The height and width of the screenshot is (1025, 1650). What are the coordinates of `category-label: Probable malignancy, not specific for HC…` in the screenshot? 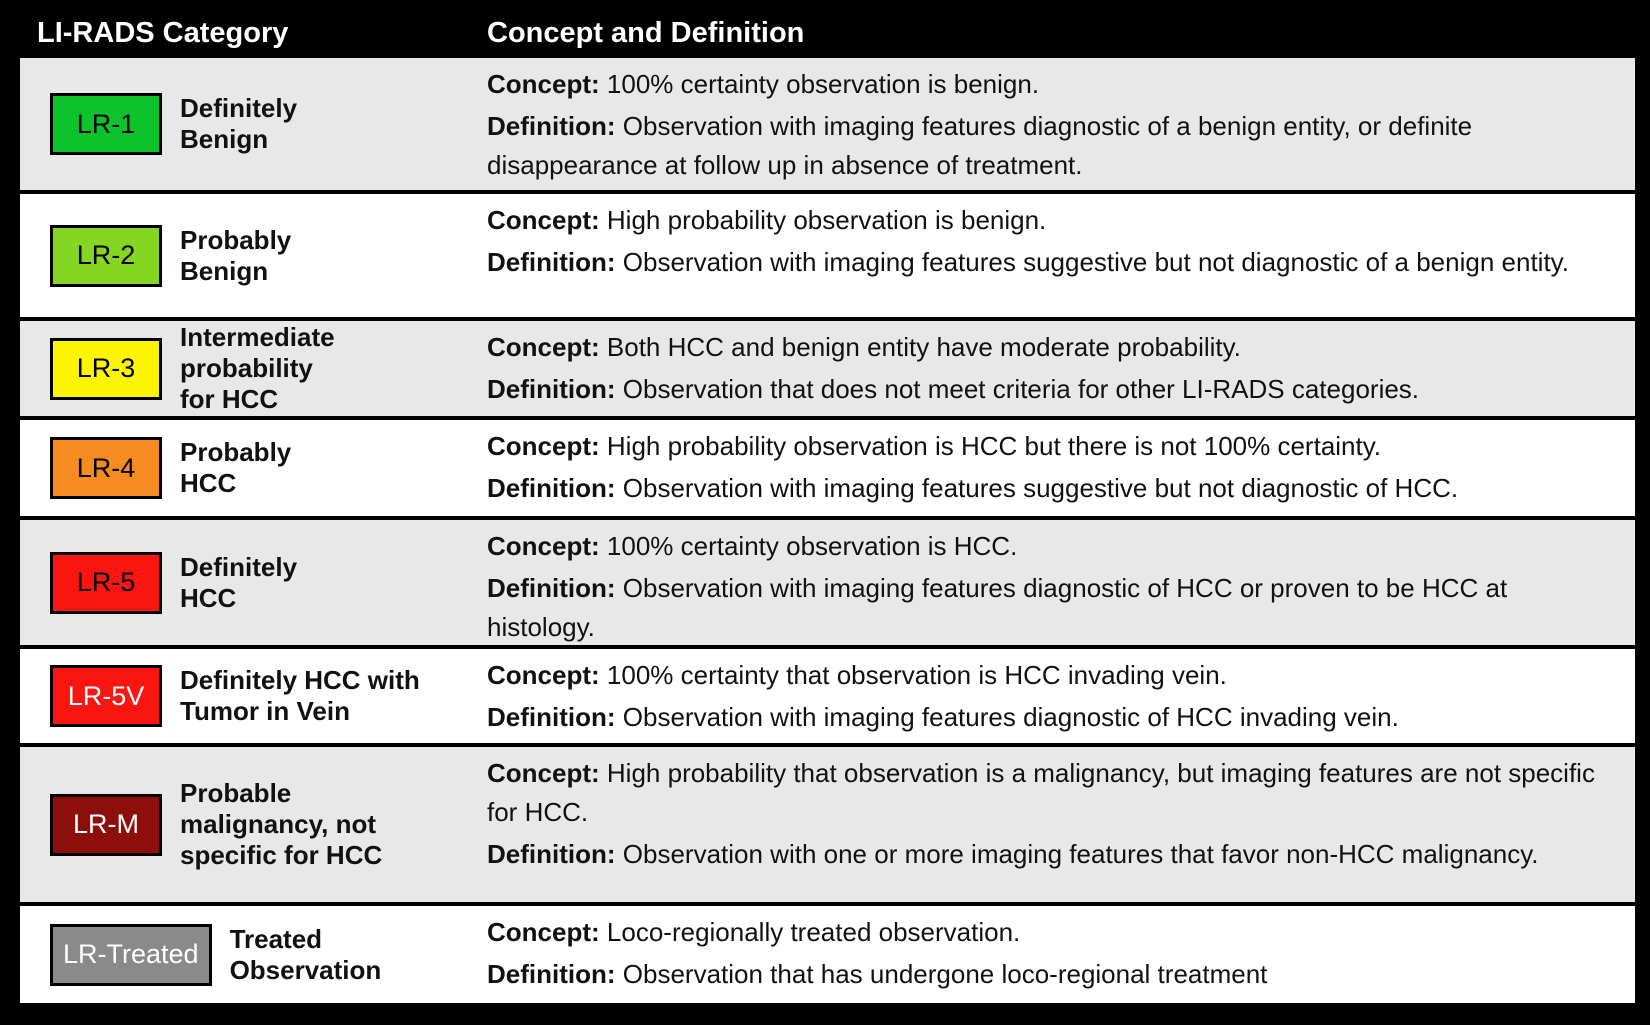 It's located at (281, 824).